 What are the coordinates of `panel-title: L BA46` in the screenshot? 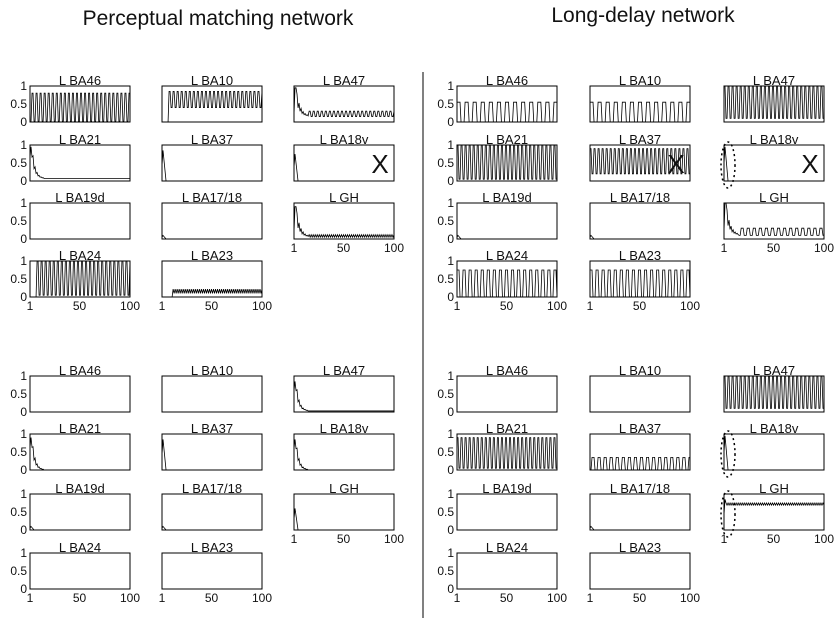 It's located at (507, 370).